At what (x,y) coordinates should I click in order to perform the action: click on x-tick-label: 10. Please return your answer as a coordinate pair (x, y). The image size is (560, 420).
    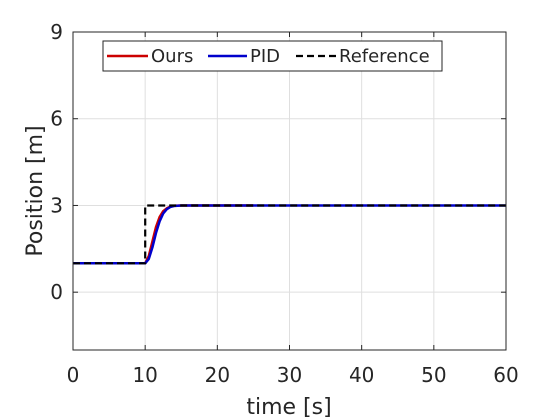
    Looking at the image, I should click on (144, 375).